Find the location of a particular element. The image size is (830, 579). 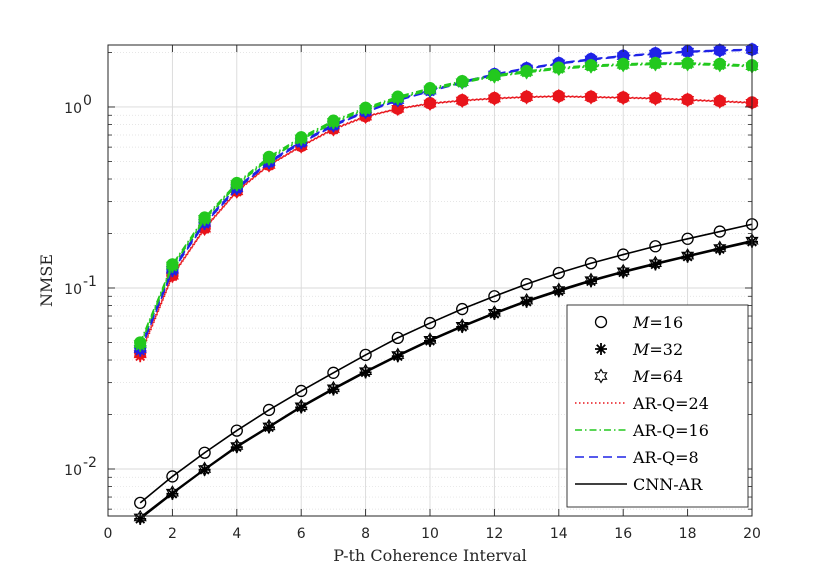

legend-marker-asterisk is located at coordinates (601, 349).